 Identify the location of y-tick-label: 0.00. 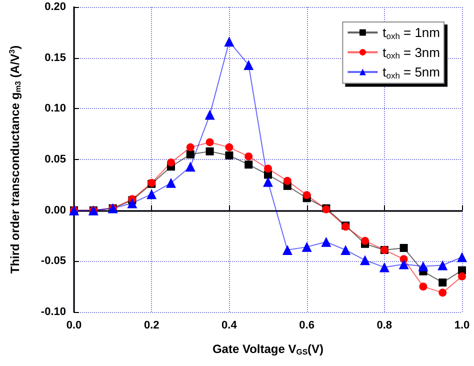
(55, 210).